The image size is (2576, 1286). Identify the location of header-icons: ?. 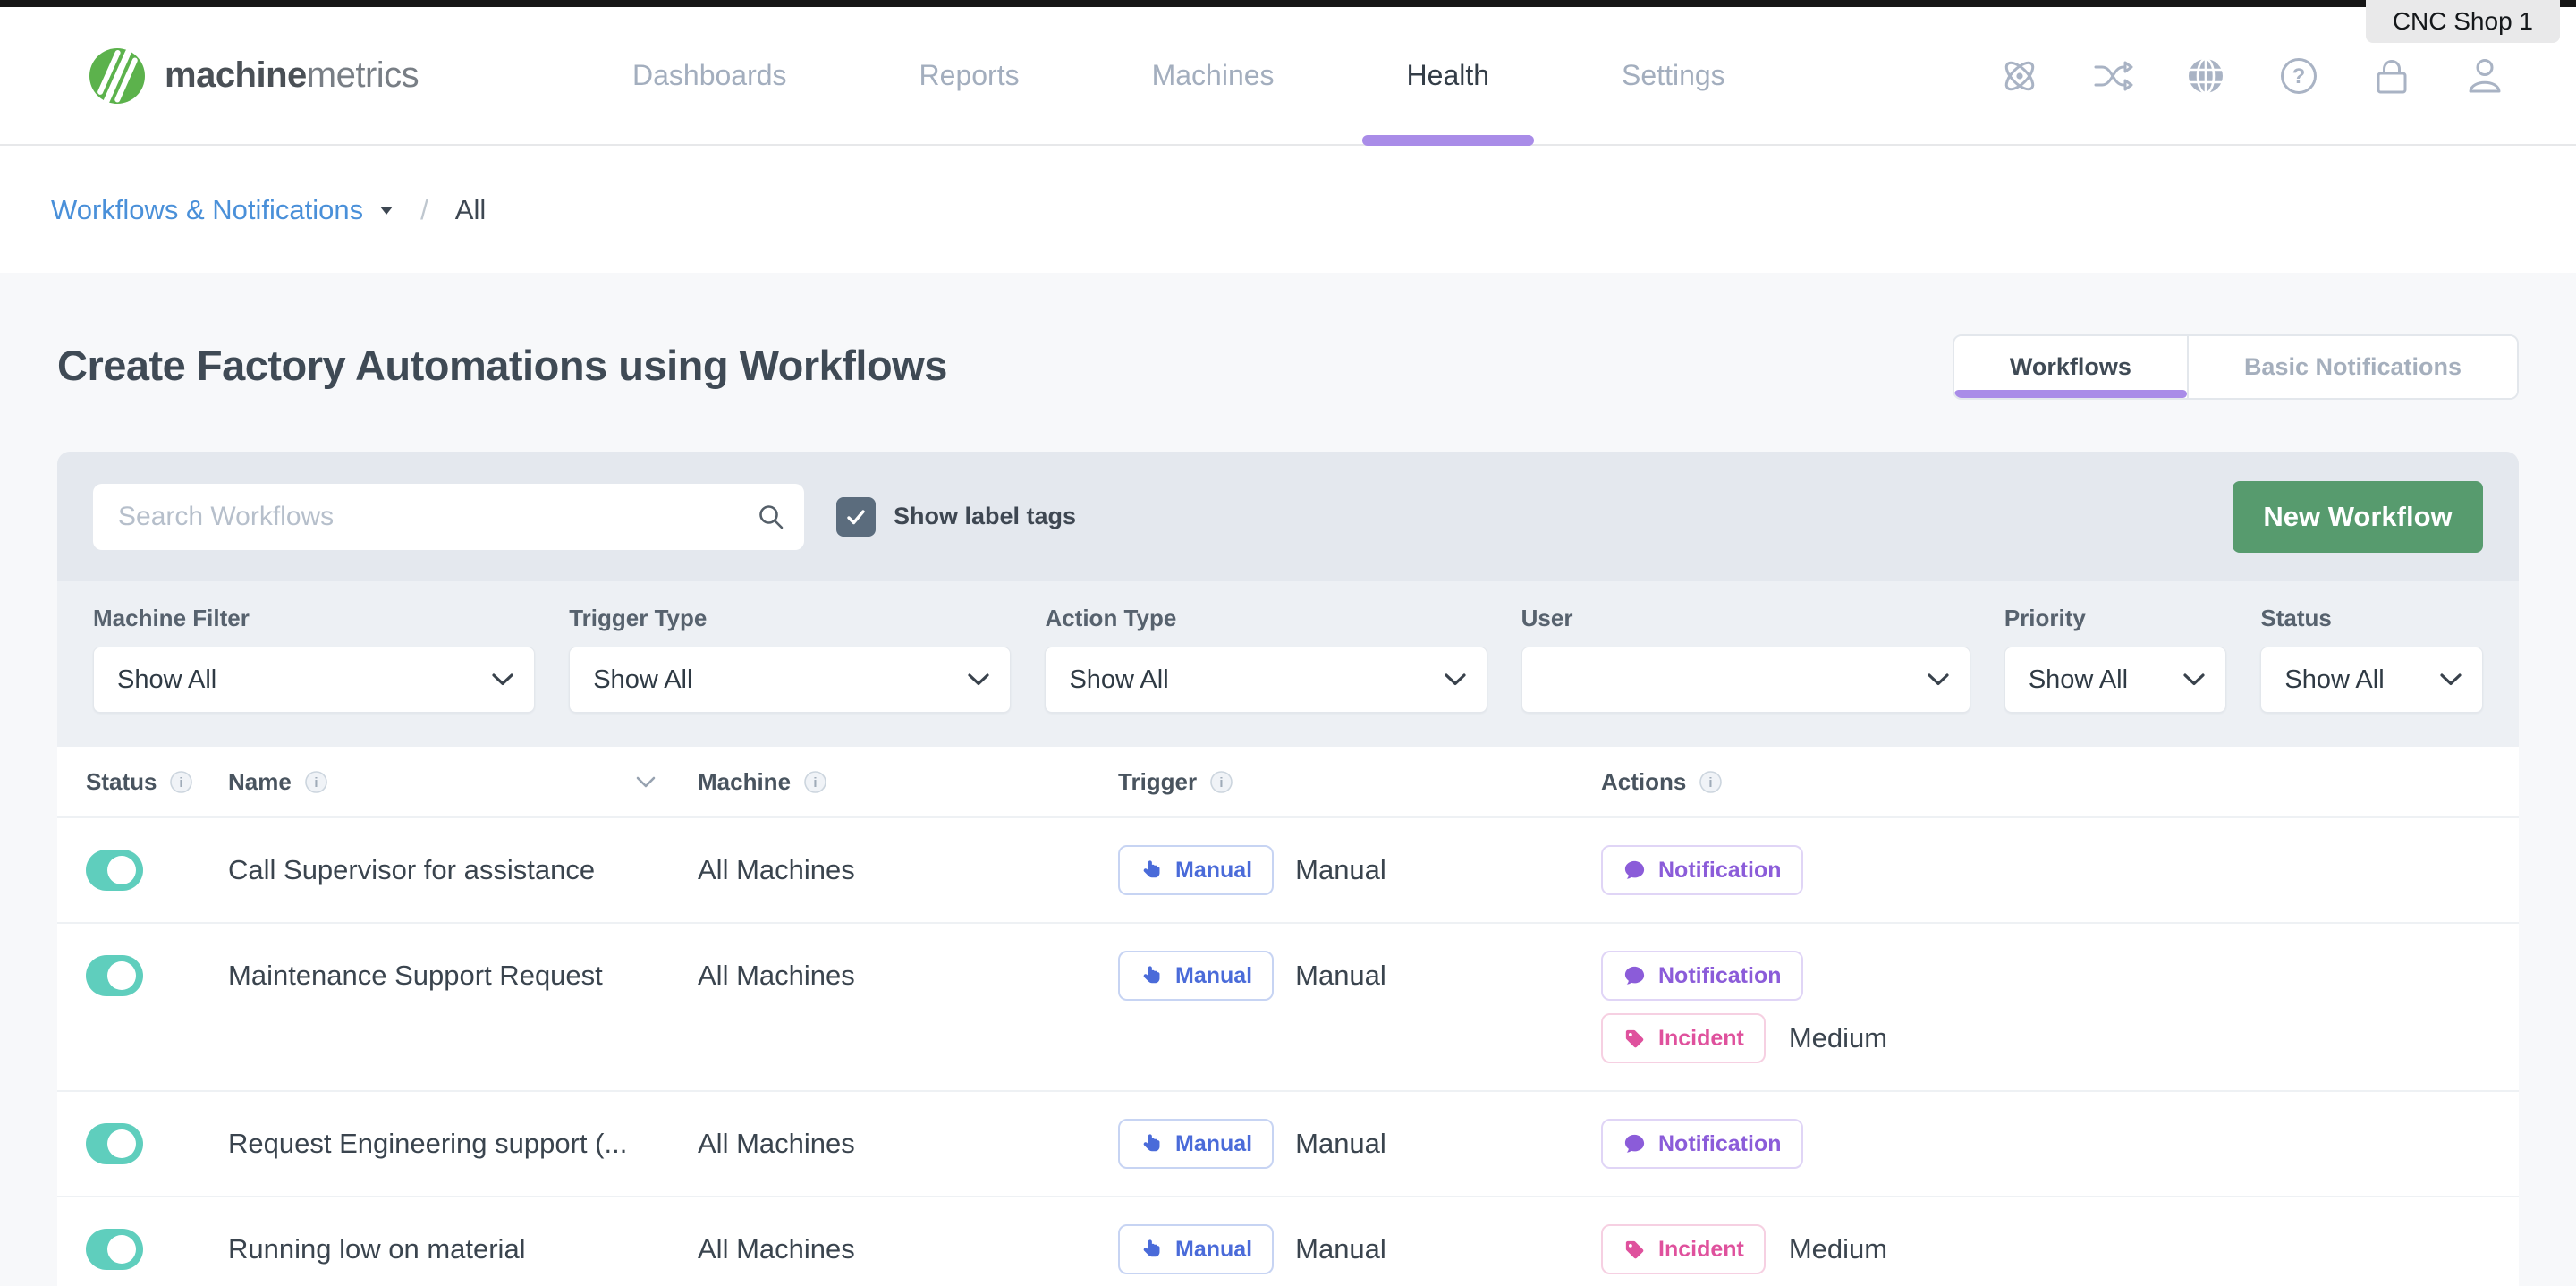
(2252, 75).